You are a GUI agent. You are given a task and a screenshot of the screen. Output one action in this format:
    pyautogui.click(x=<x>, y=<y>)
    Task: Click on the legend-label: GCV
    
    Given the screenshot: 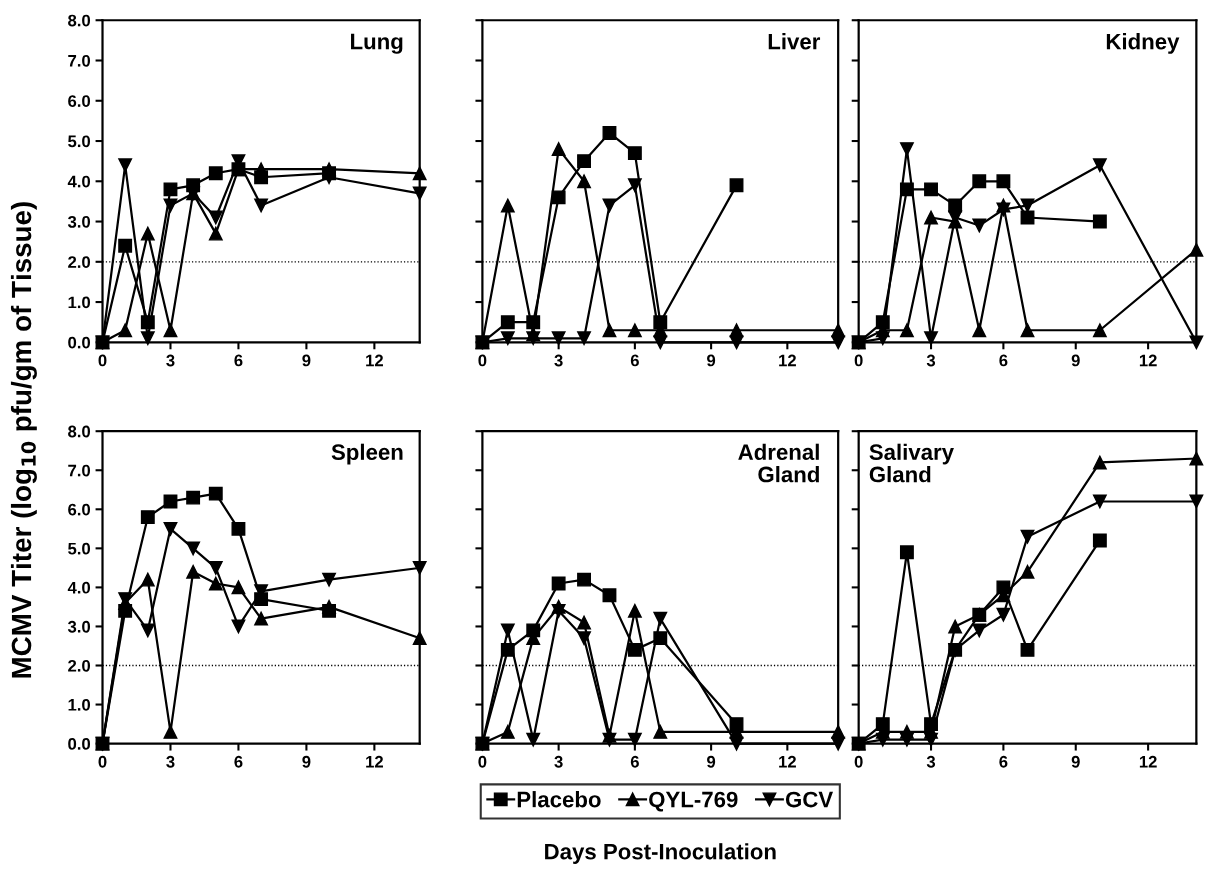 What is the action you would take?
    pyautogui.click(x=809, y=799)
    